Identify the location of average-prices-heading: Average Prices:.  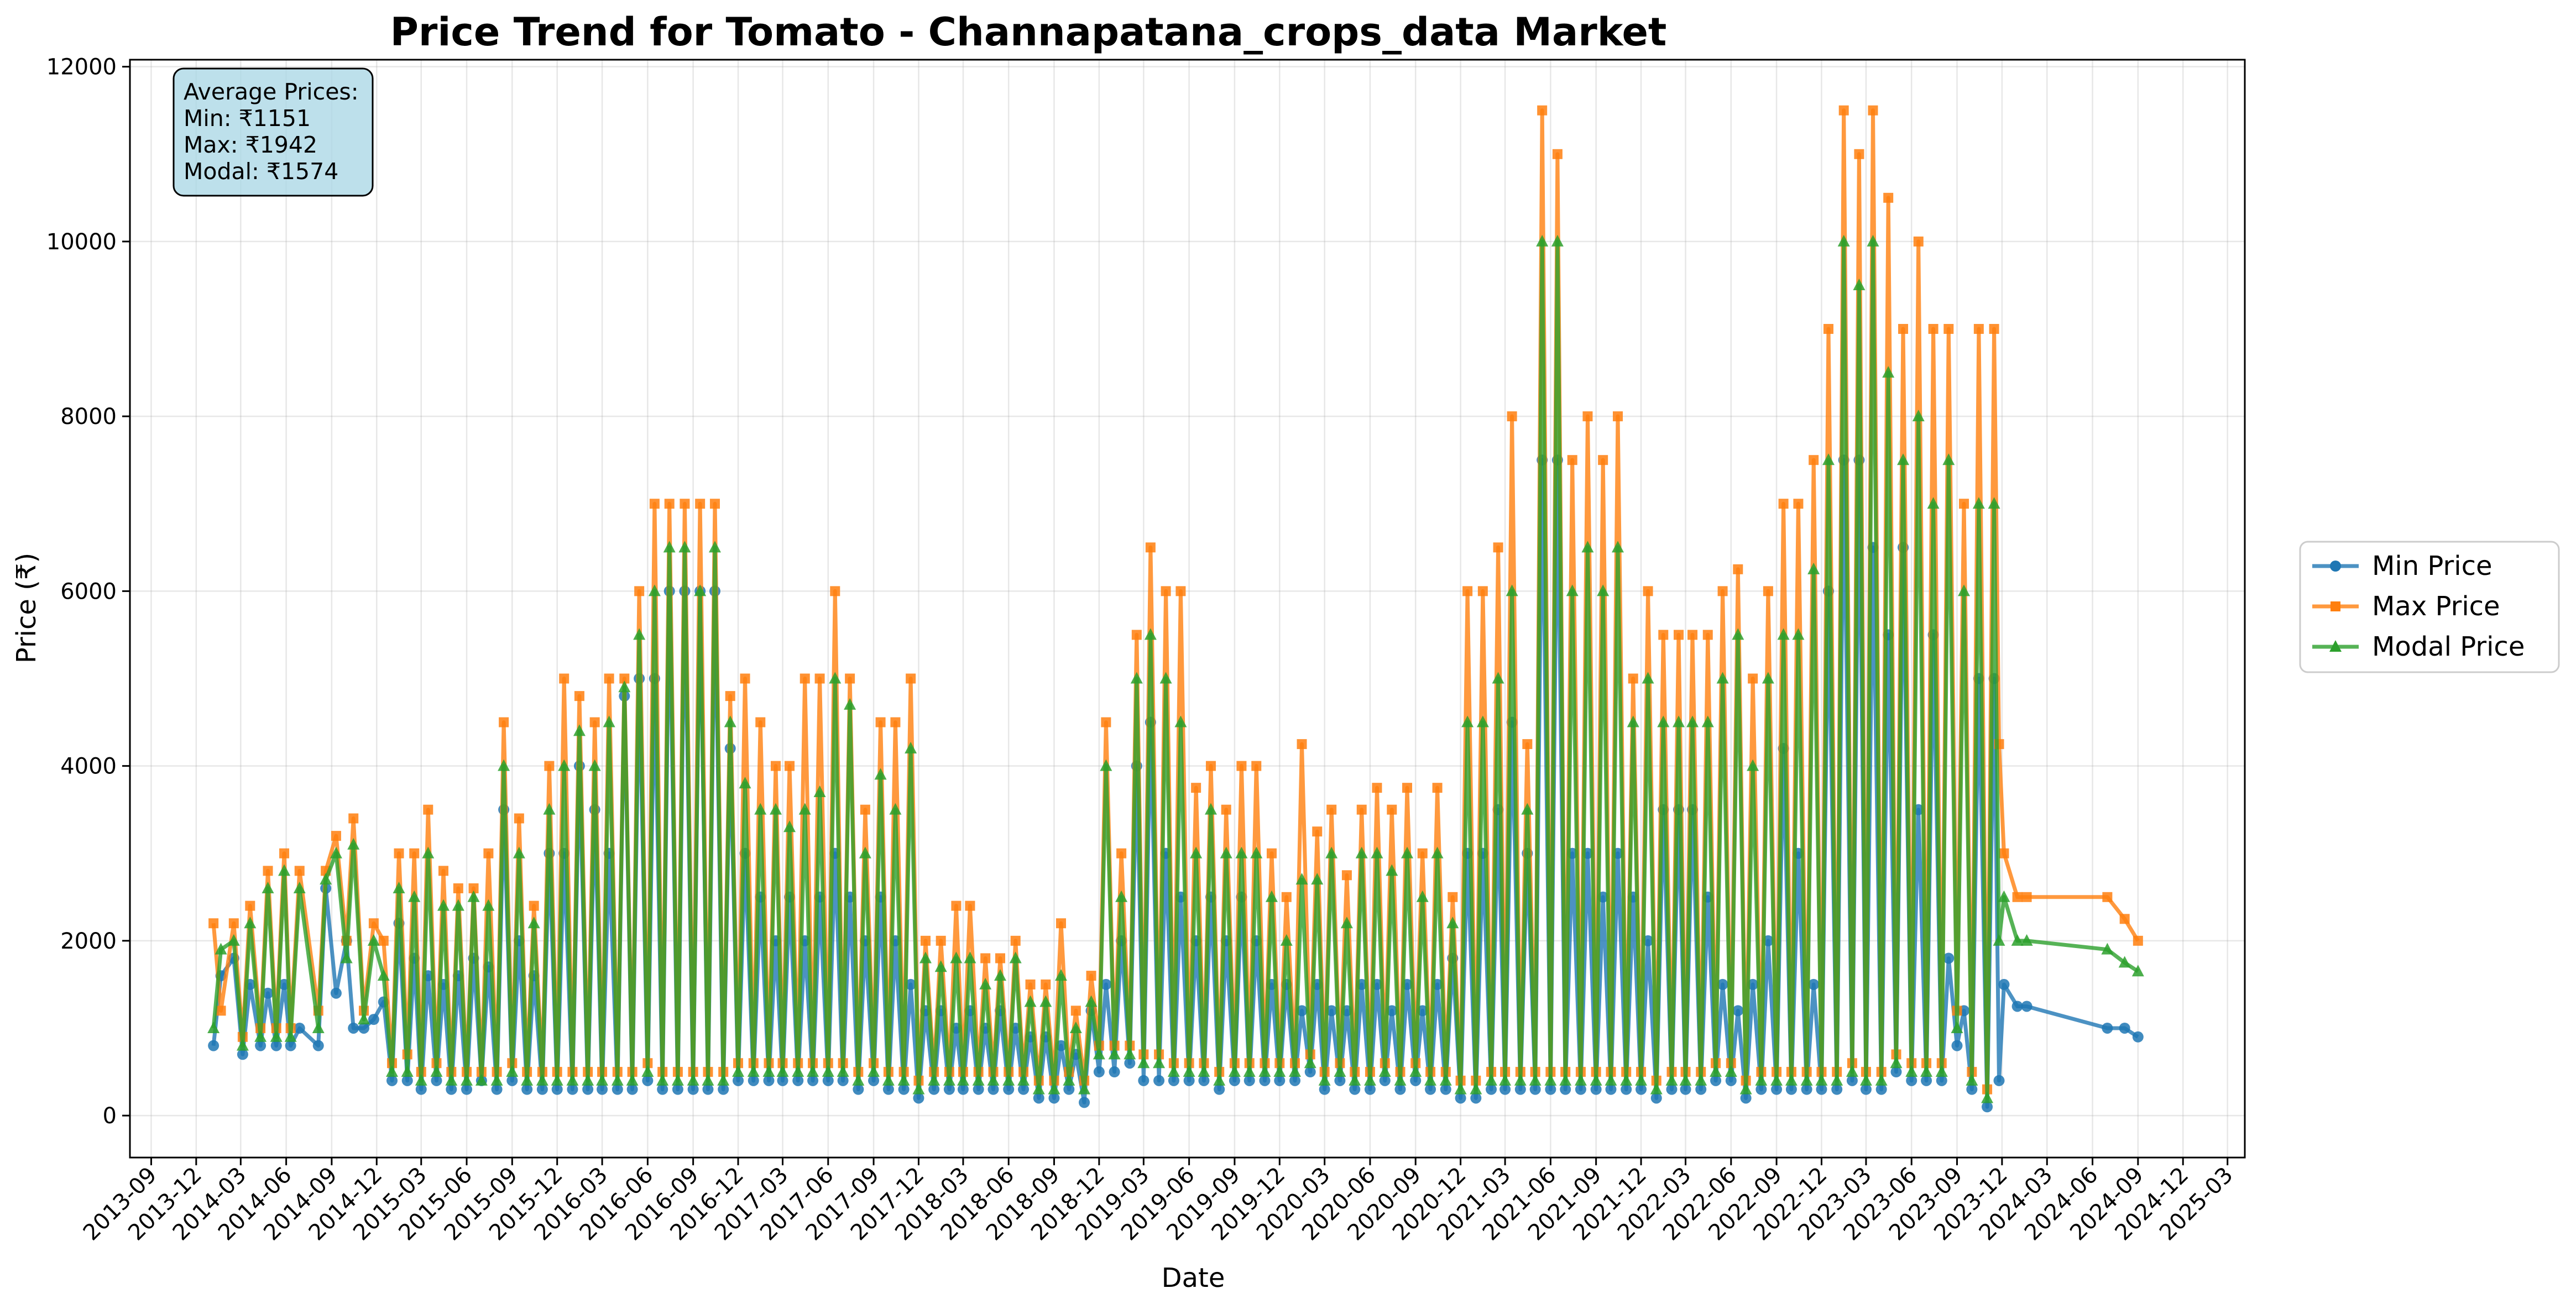
(271, 92).